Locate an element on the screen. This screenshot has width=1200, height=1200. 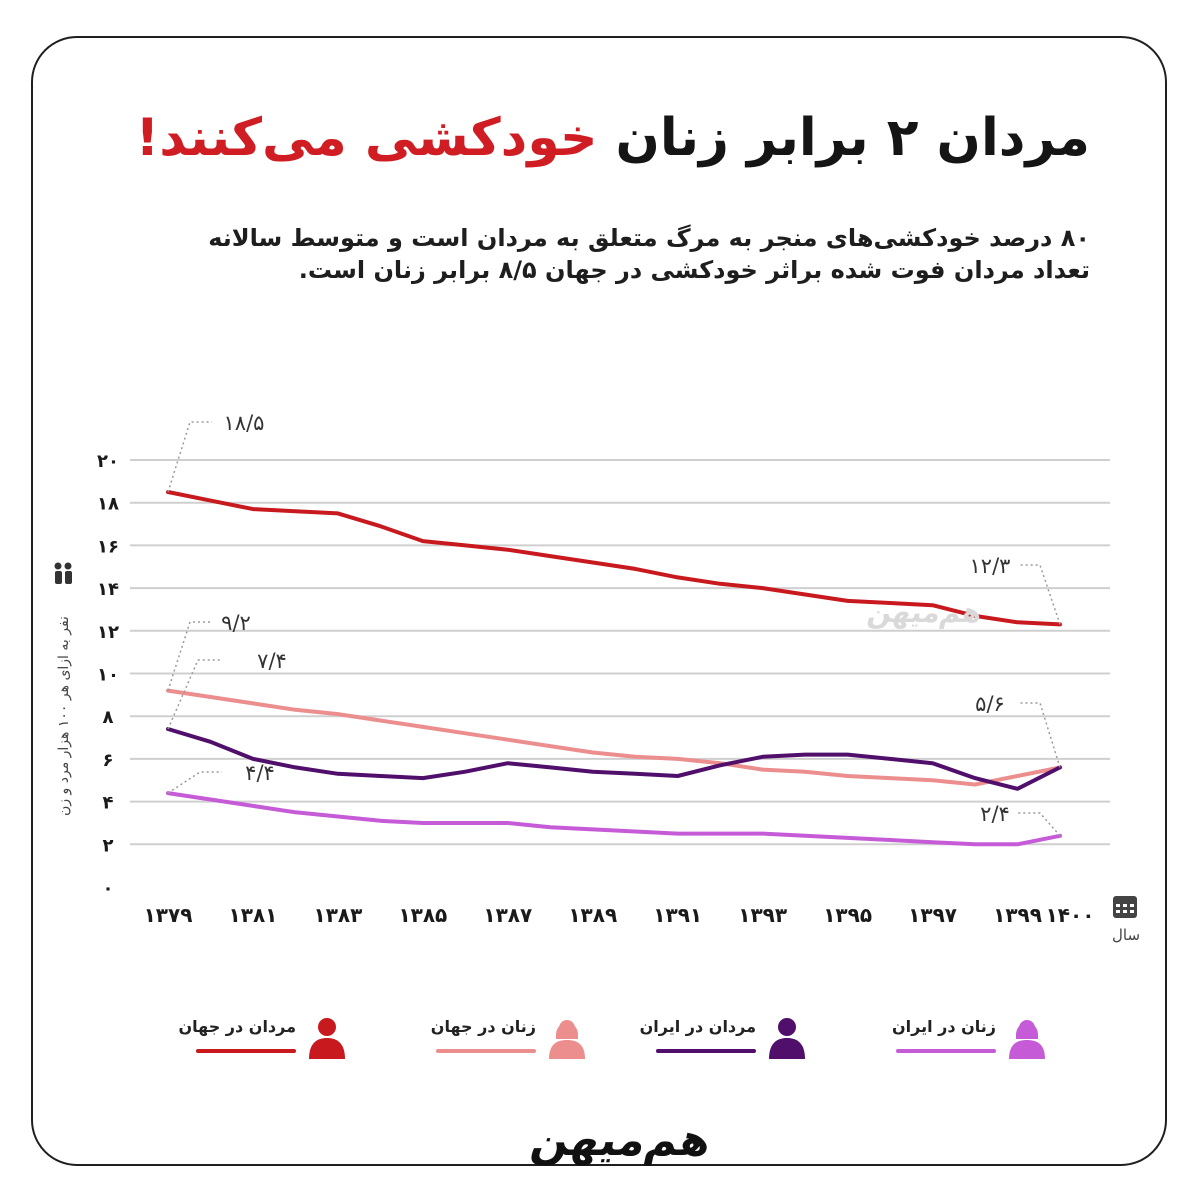
x-tick-label: ۱۳۸۳ is located at coordinates (337, 915).